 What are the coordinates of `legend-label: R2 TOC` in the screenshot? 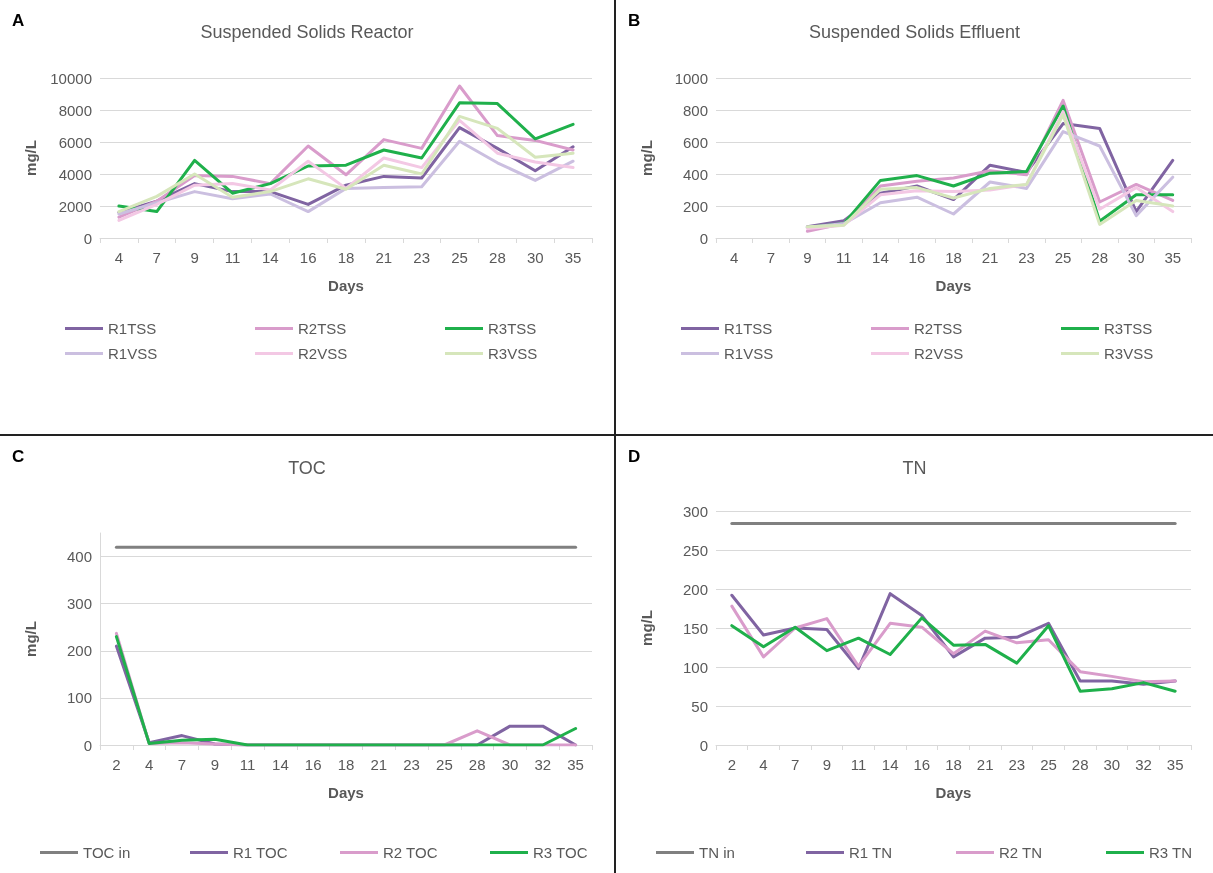 It's located at (410, 852).